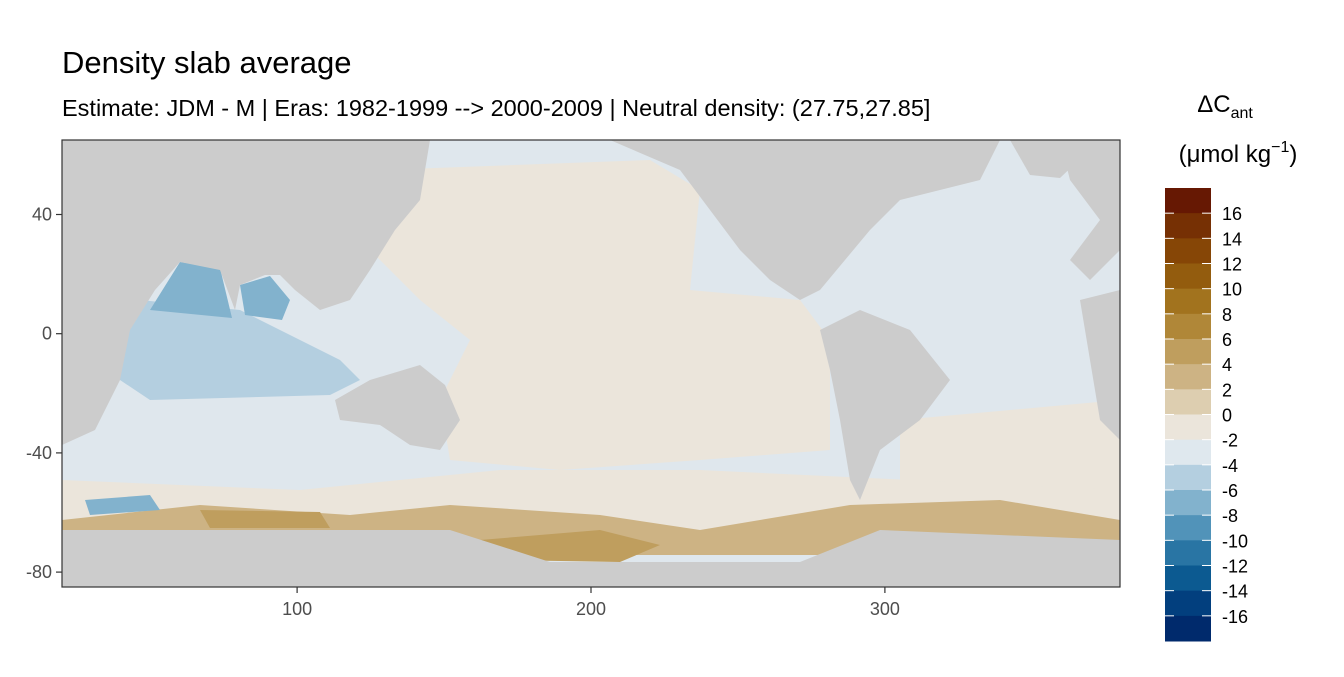  Describe the element at coordinates (1280, 147) in the screenshot. I see `legend-unit-superscript: −1` at that location.